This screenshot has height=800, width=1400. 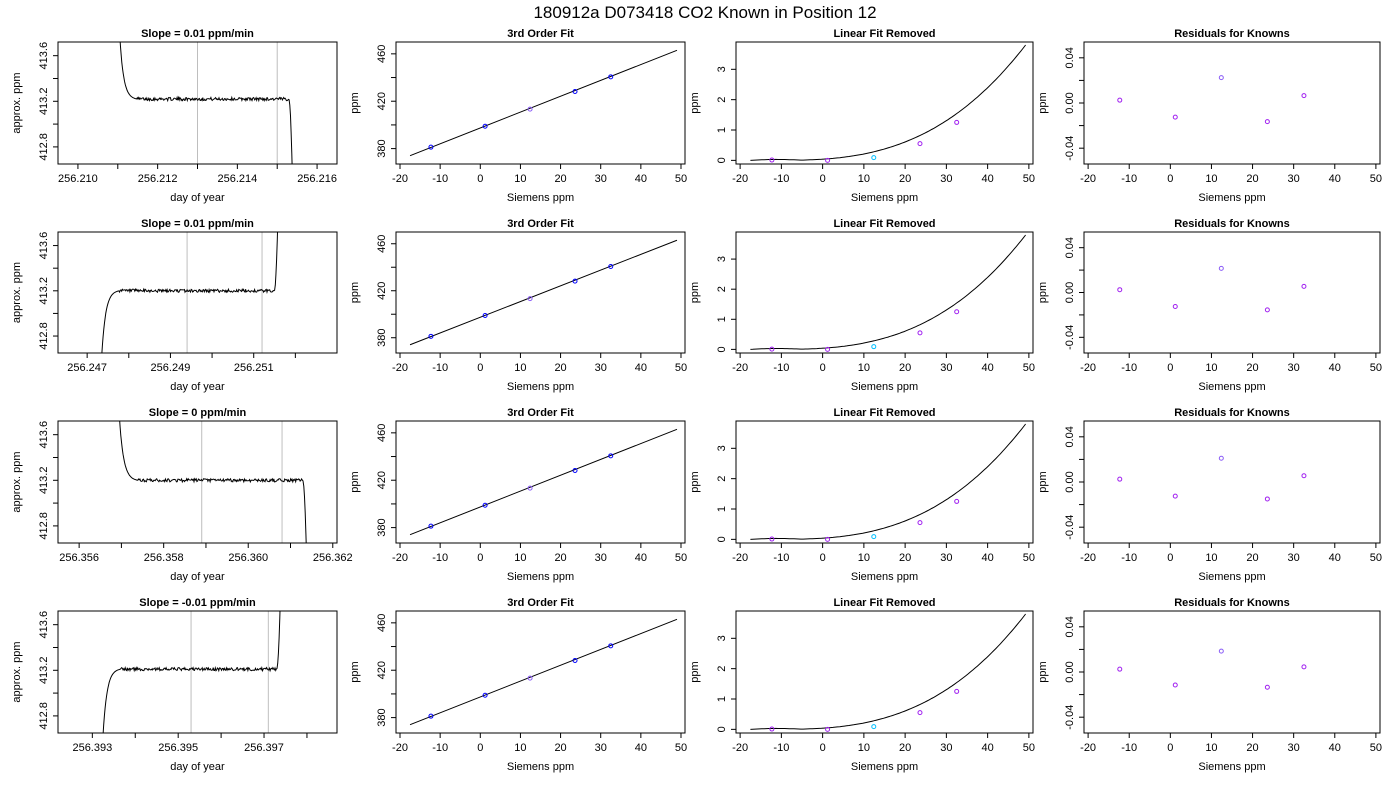 What do you see at coordinates (198, 413) in the screenshot?
I see `panel-title: Slope = 0 ppm/min` at bounding box center [198, 413].